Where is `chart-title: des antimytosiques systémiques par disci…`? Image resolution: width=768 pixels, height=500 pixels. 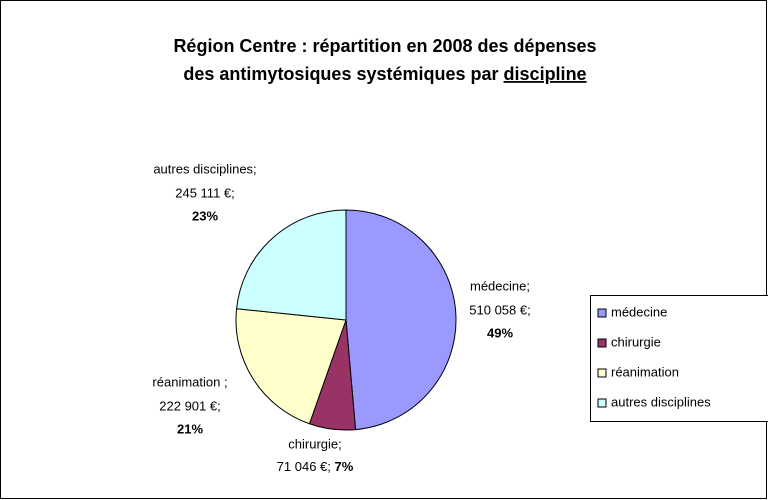
chart-title: des antimytosiques systémiques par disci… is located at coordinates (384, 74).